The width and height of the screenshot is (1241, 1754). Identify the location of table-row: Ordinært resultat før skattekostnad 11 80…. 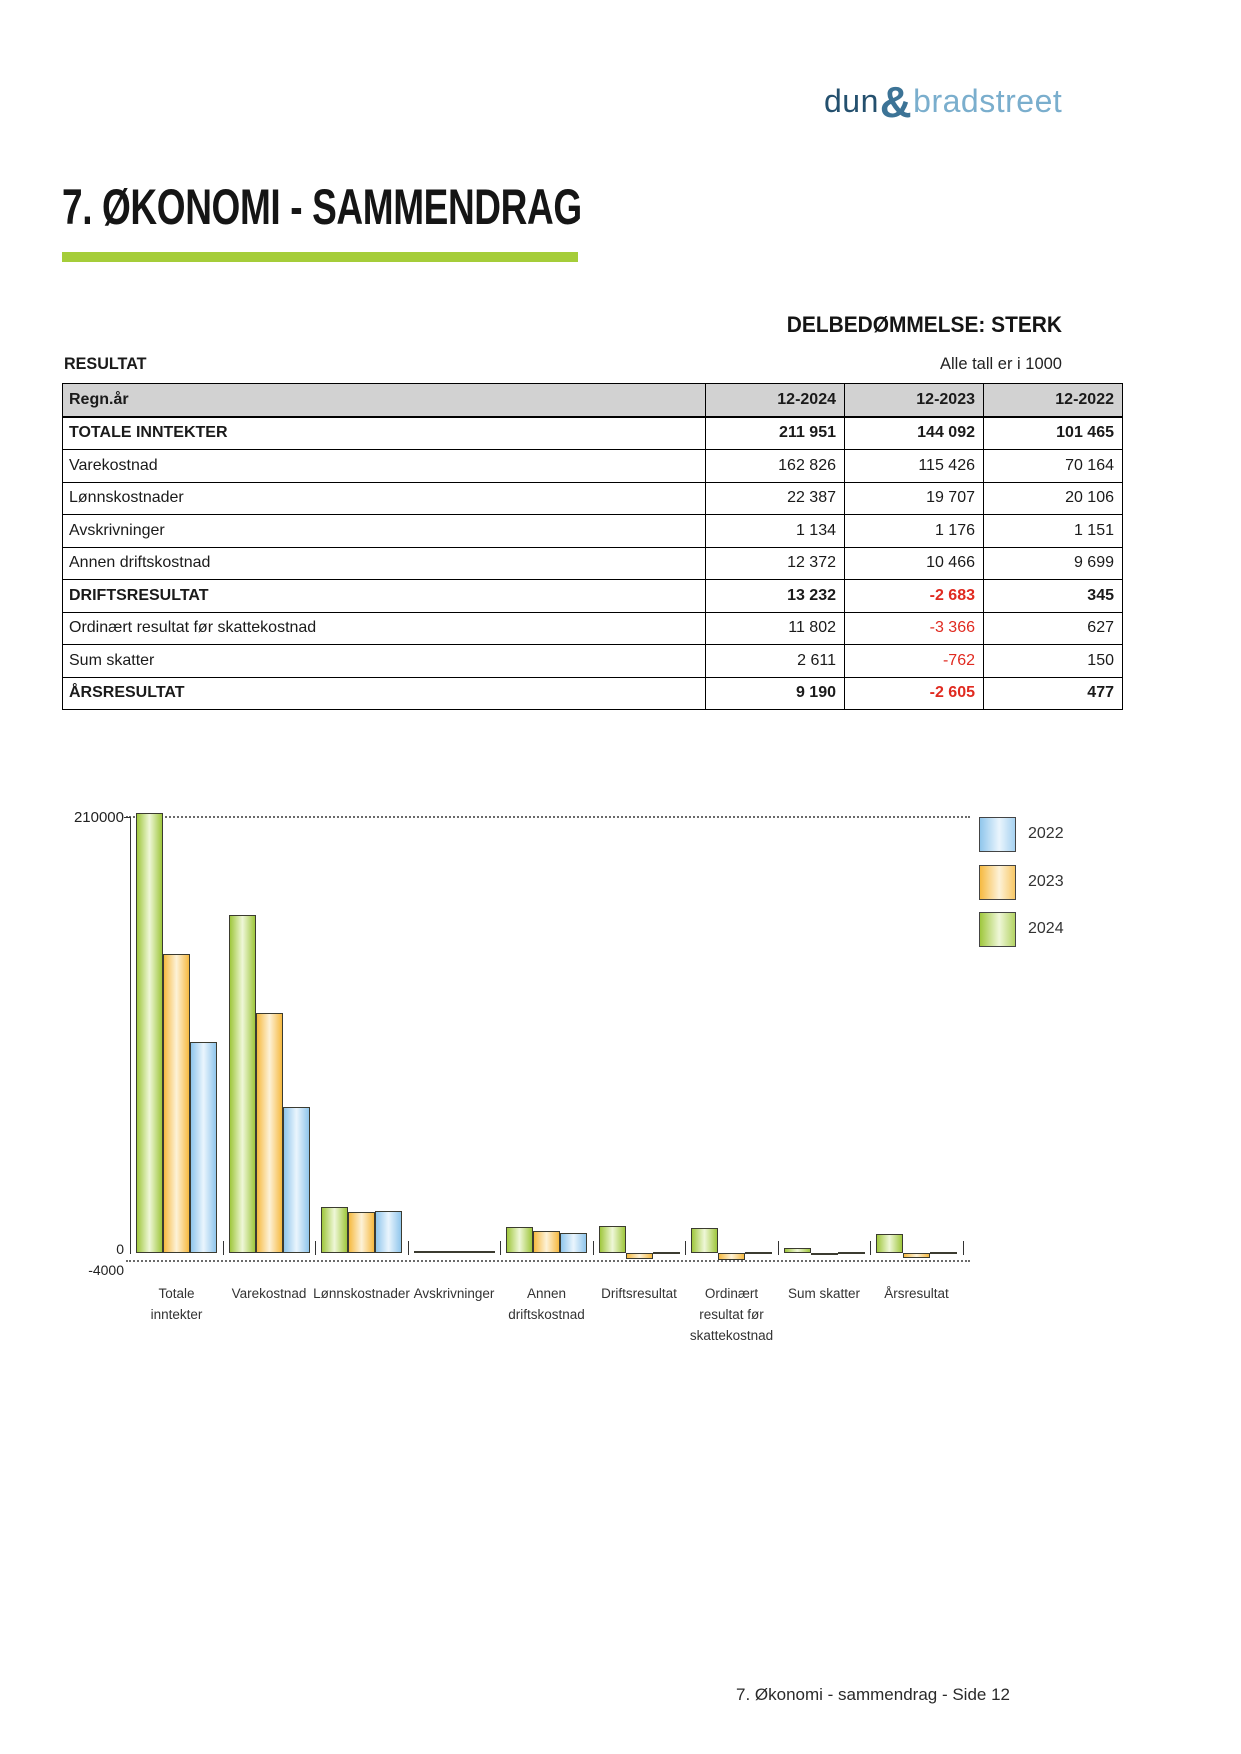
(592, 628).